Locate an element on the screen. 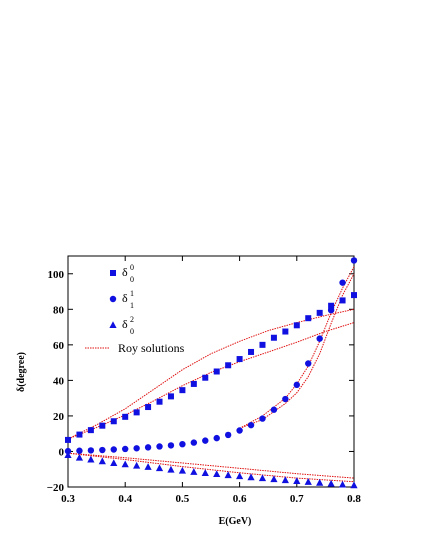 Image resolution: width=425 pixels, height=550 pixels. x-tick-label: 0.5 is located at coordinates (183, 499).